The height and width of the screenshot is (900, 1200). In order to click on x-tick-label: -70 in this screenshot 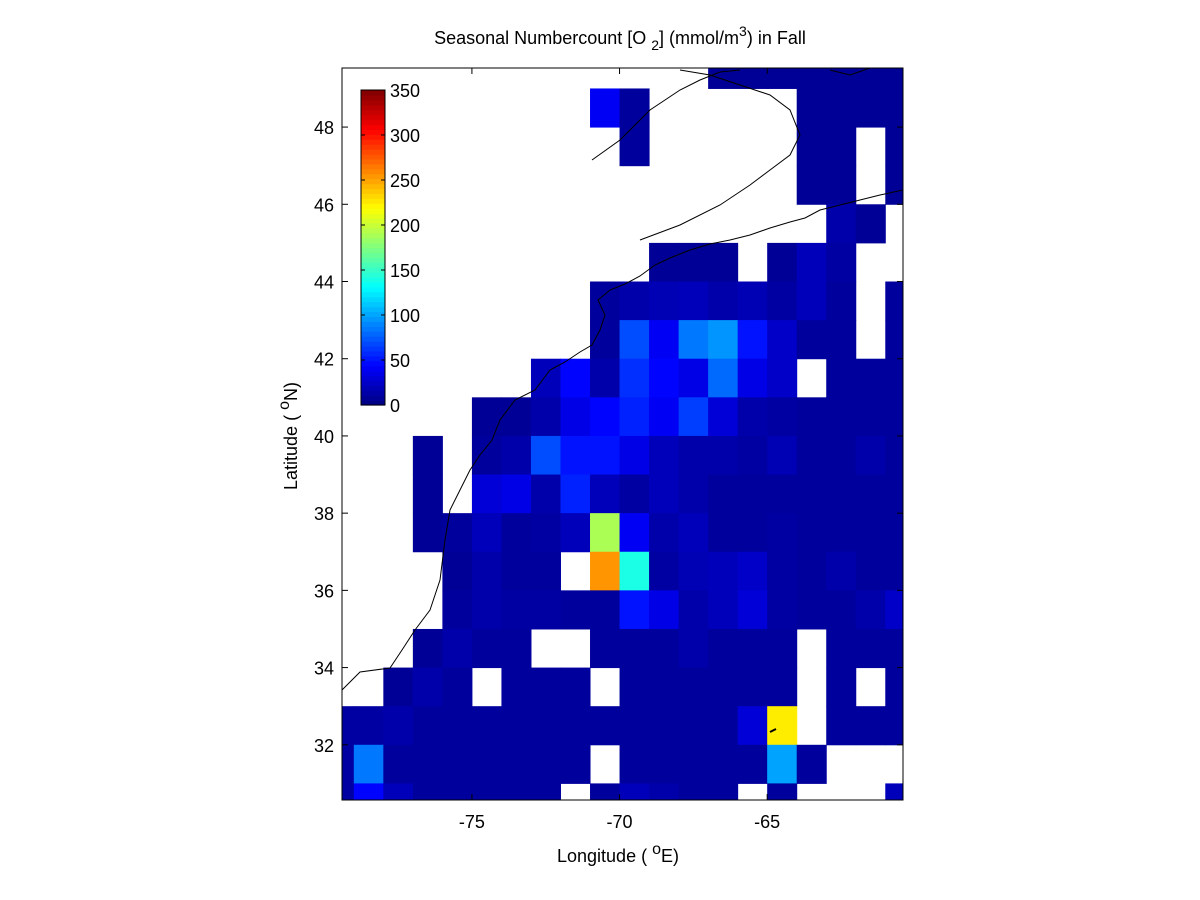, I will do `click(620, 822)`.